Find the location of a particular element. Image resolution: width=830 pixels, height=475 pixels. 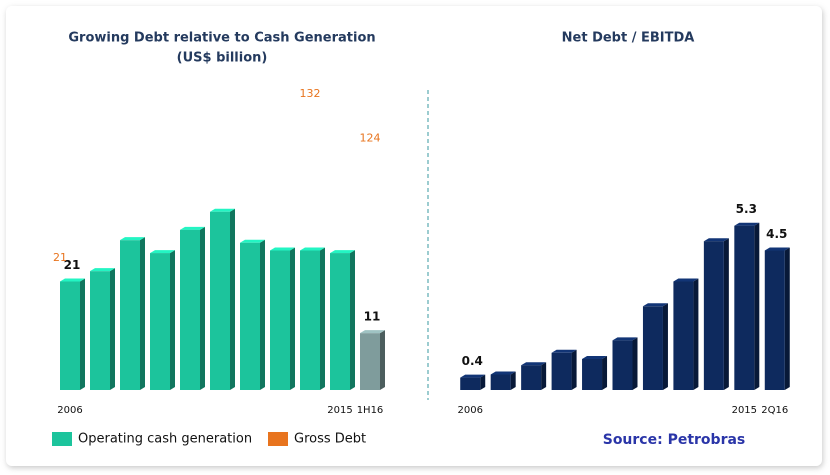

value-label: 5.3 is located at coordinates (746, 209).